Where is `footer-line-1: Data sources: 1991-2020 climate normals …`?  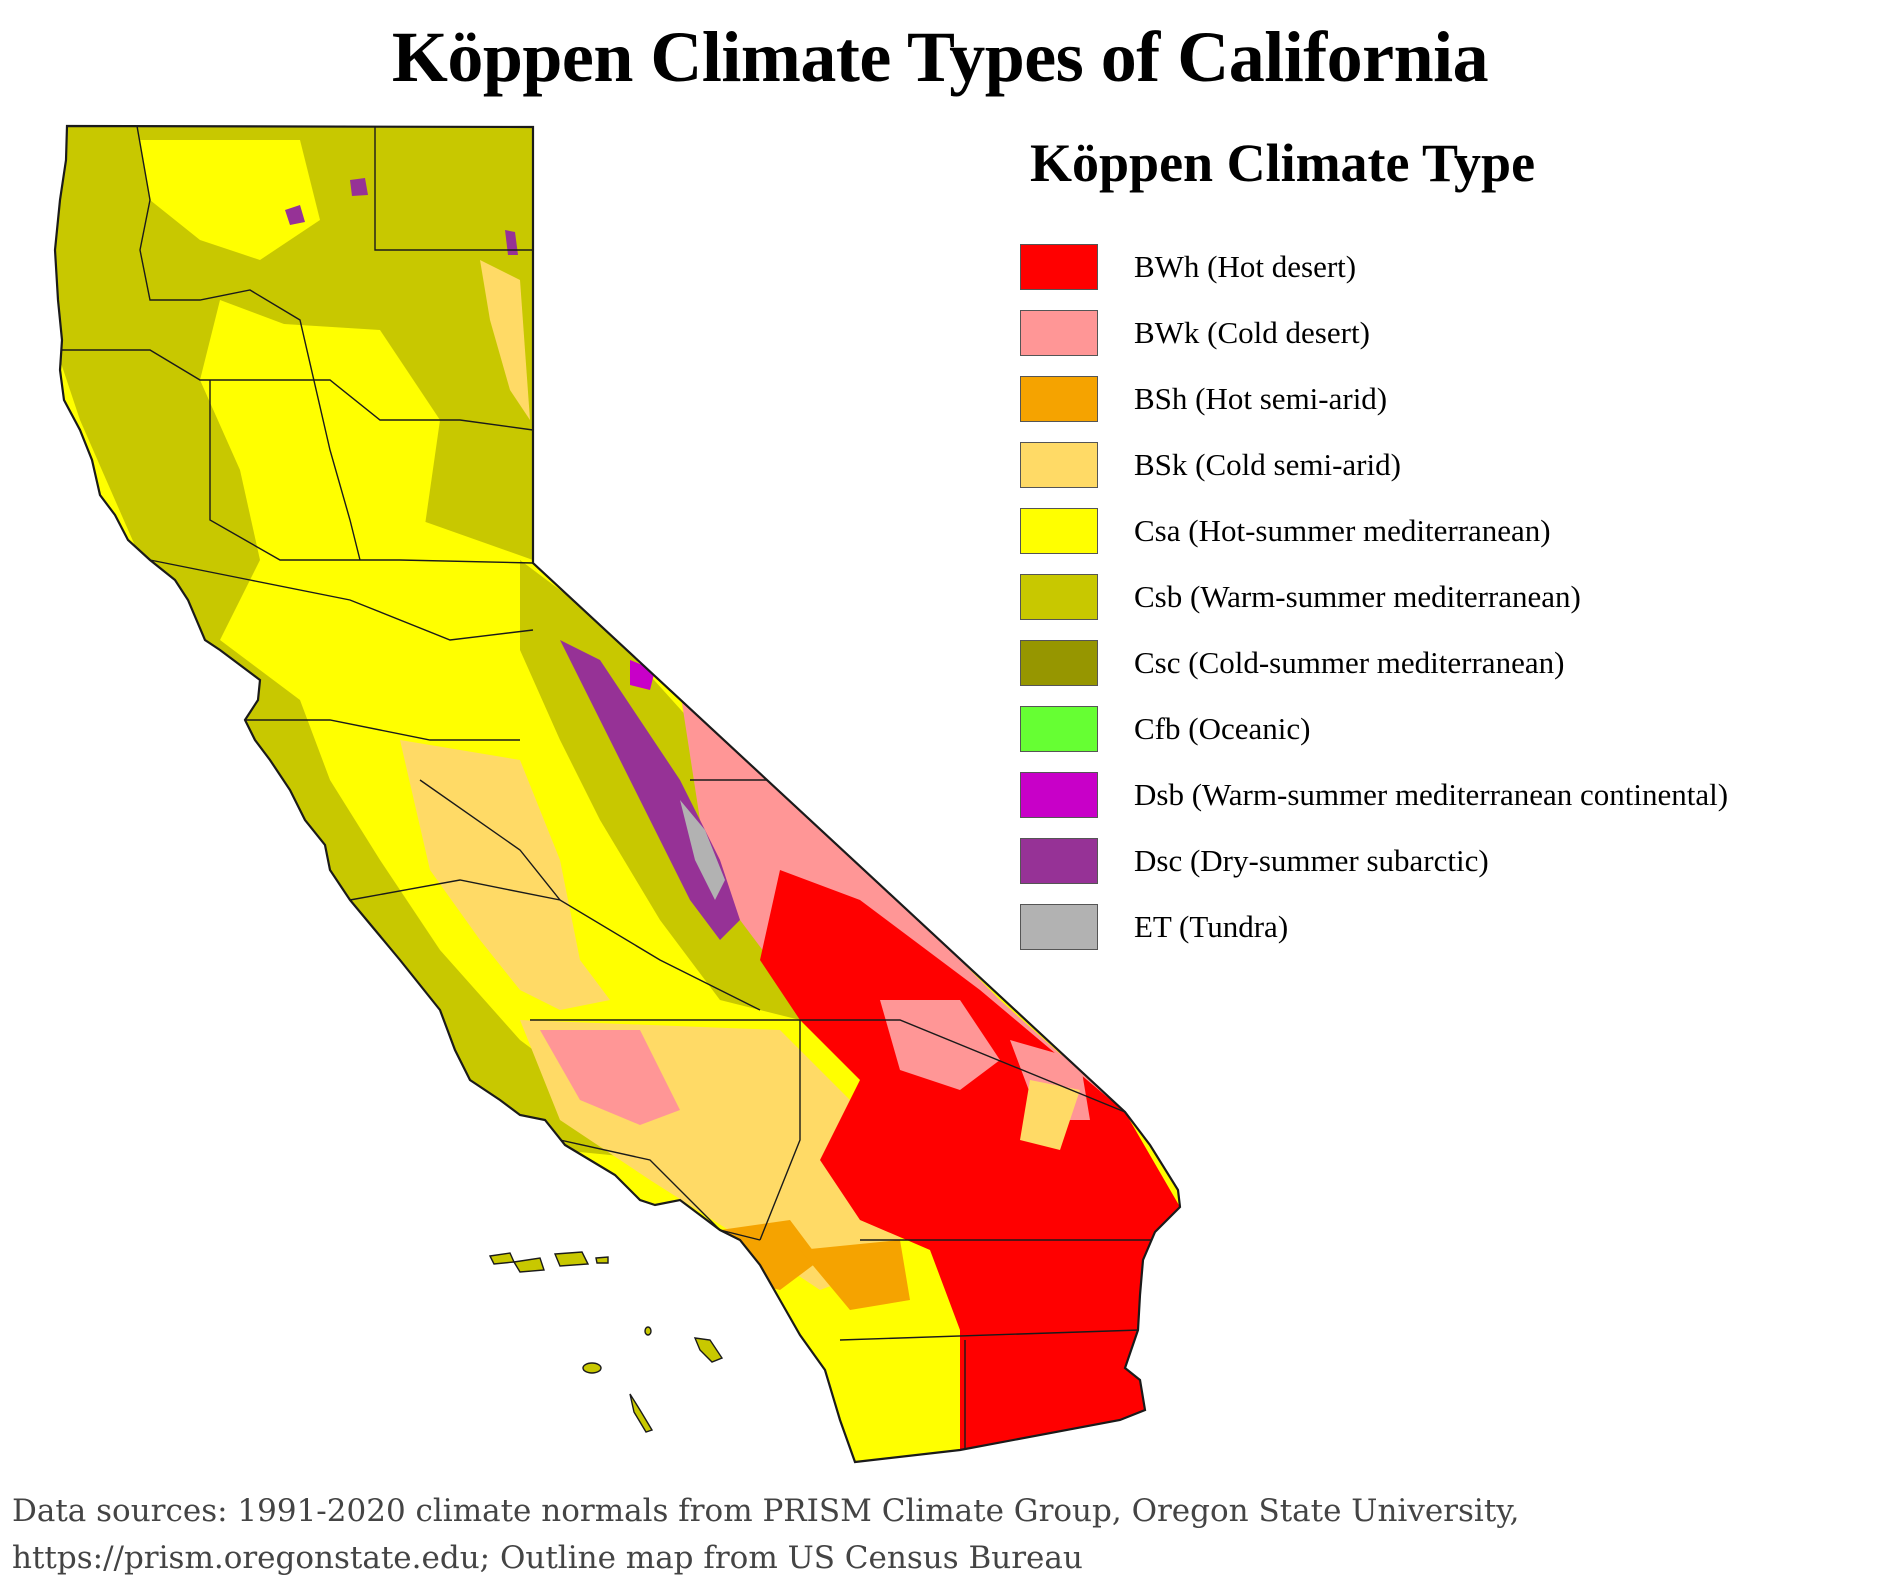 footer-line-1: Data sources: 1991-2020 climate normals … is located at coordinates (766, 1511).